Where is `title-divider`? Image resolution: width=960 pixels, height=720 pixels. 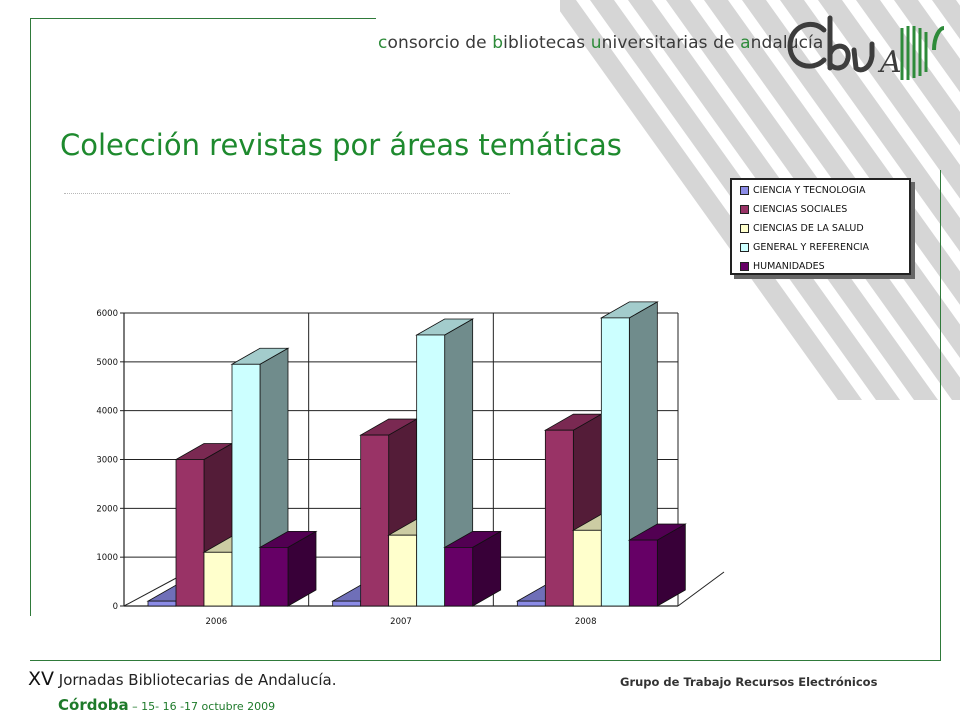
title-divider is located at coordinates (287, 193).